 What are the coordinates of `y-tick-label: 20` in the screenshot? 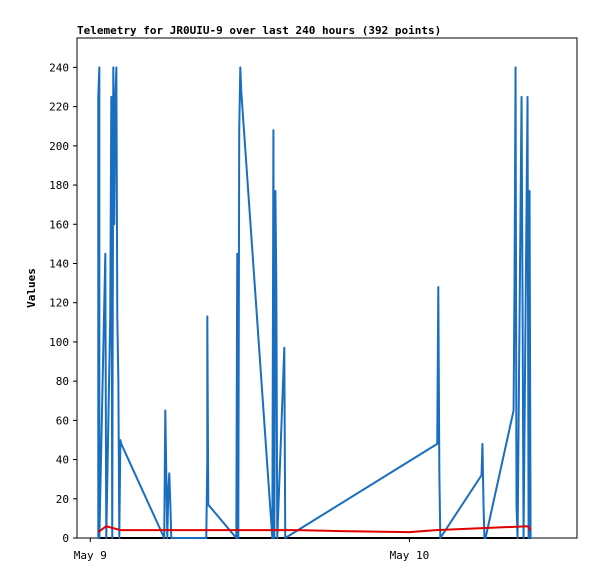 It's located at (62, 499).